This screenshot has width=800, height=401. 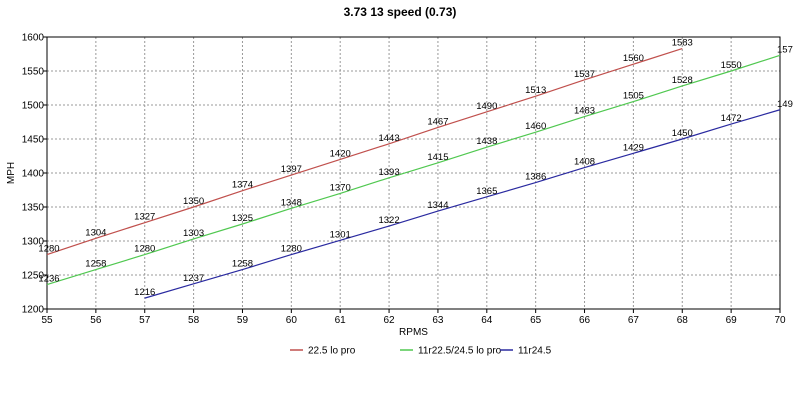 I want to click on data-label: 1460, so click(x=535, y=126).